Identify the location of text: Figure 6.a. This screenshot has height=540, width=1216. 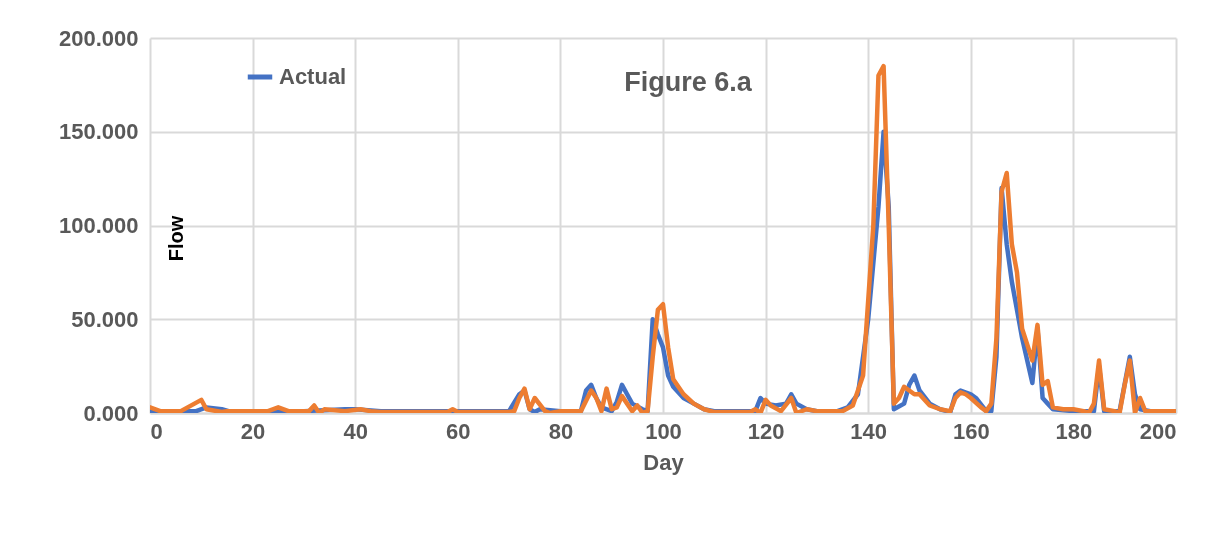
(688, 82).